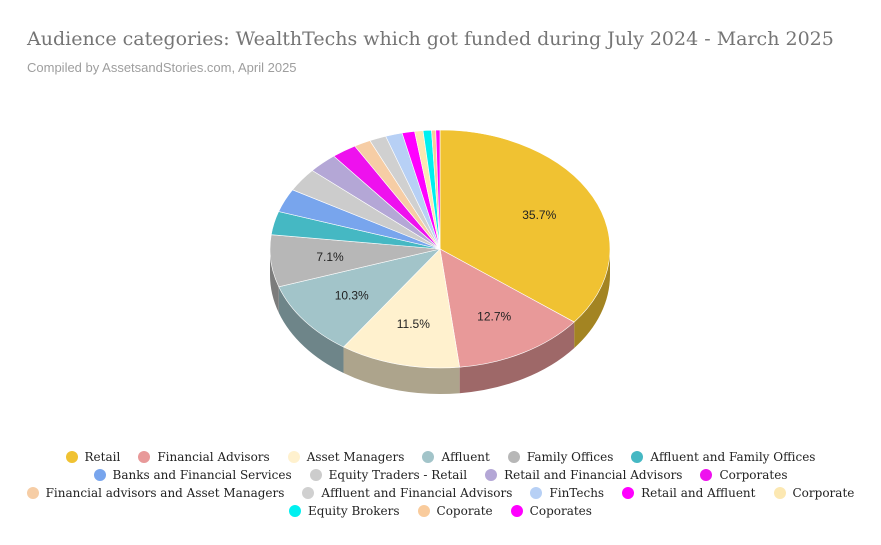  What do you see at coordinates (592, 299) in the screenshot?
I see `slice-side-retail` at bounding box center [592, 299].